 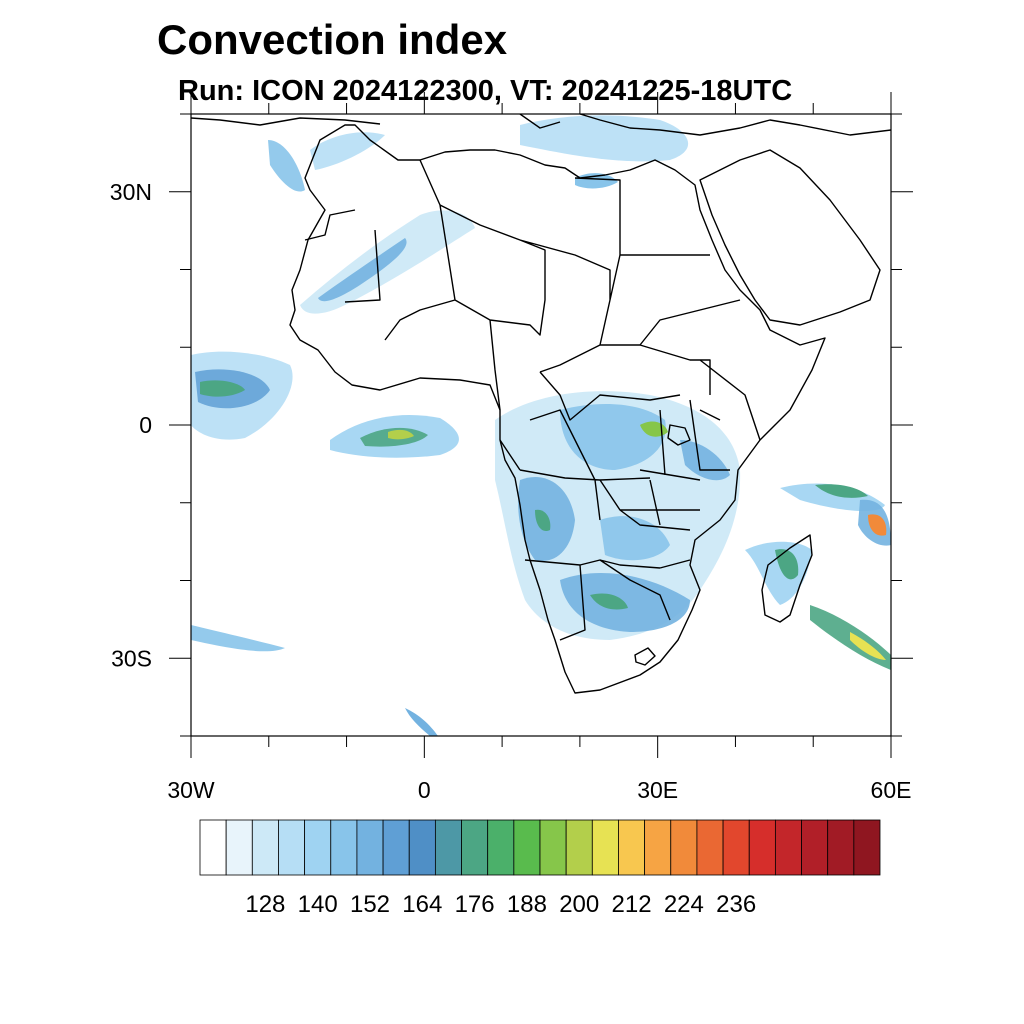 I want to click on lat-tick-label: 30S, so click(x=131, y=658).